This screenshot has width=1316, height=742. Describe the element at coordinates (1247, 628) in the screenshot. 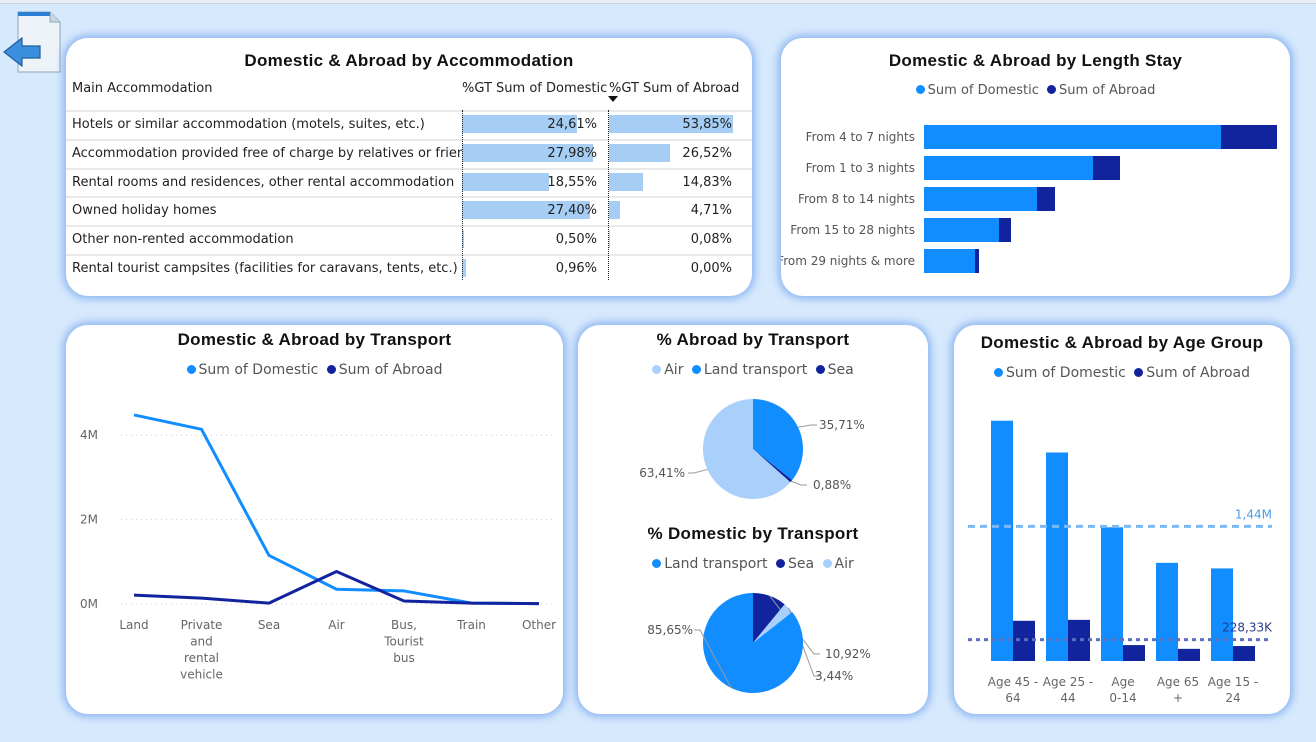

I see `reference-label: 228,33K` at that location.